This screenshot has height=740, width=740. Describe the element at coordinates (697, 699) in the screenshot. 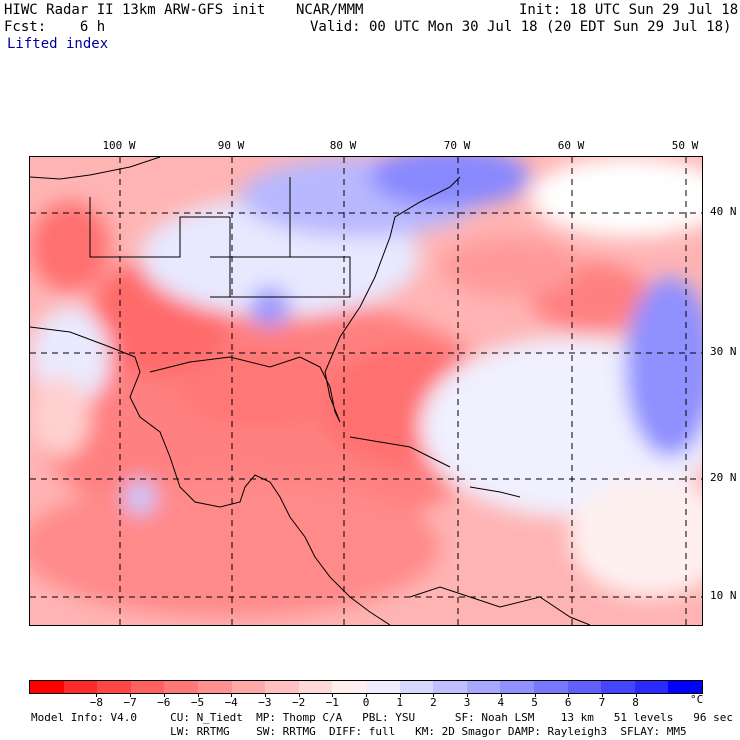

I see `colorbar-unit: °C` at that location.